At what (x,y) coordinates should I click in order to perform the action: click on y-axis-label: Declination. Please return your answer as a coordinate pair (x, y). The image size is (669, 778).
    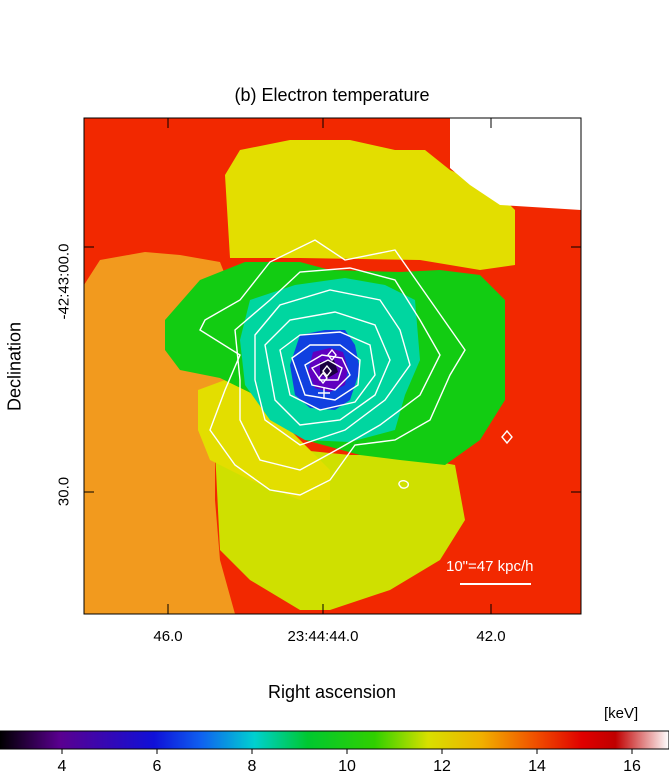
    Looking at the image, I should click on (14, 366).